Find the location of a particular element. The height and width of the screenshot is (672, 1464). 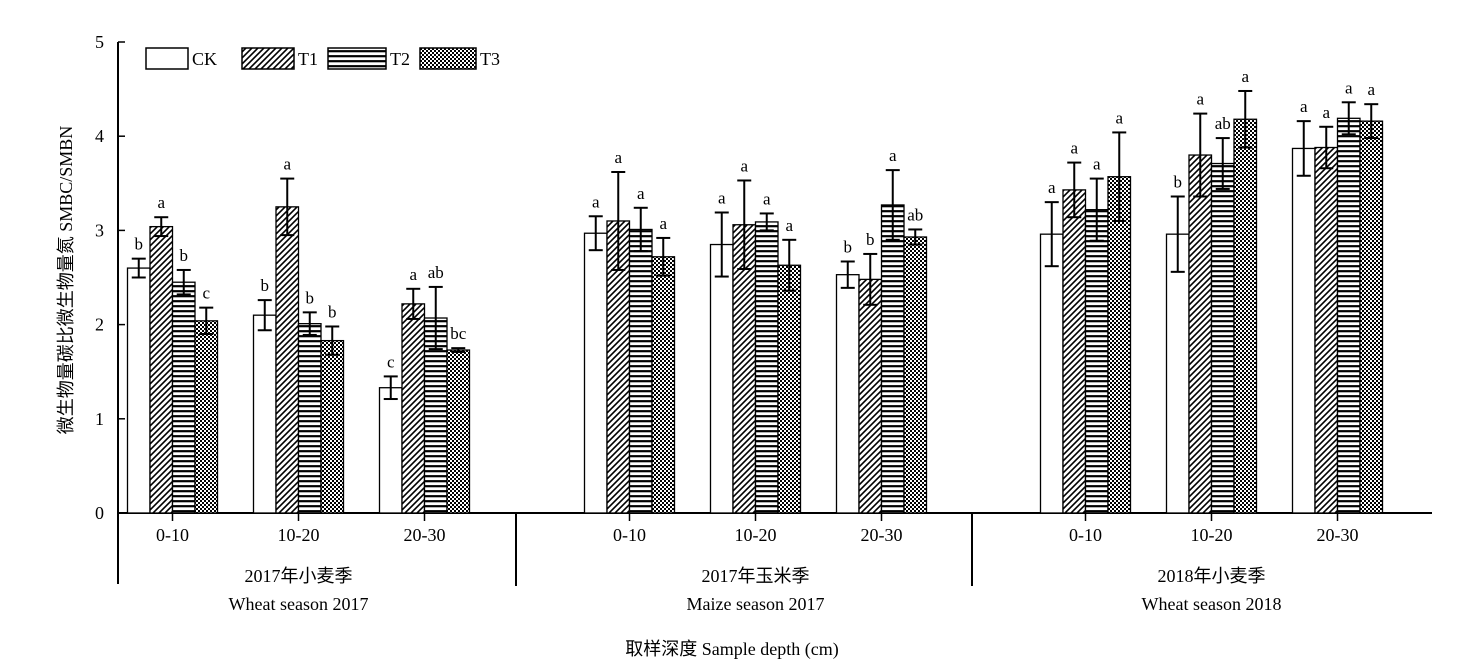

y-tick-label: 3 is located at coordinates (99, 230).